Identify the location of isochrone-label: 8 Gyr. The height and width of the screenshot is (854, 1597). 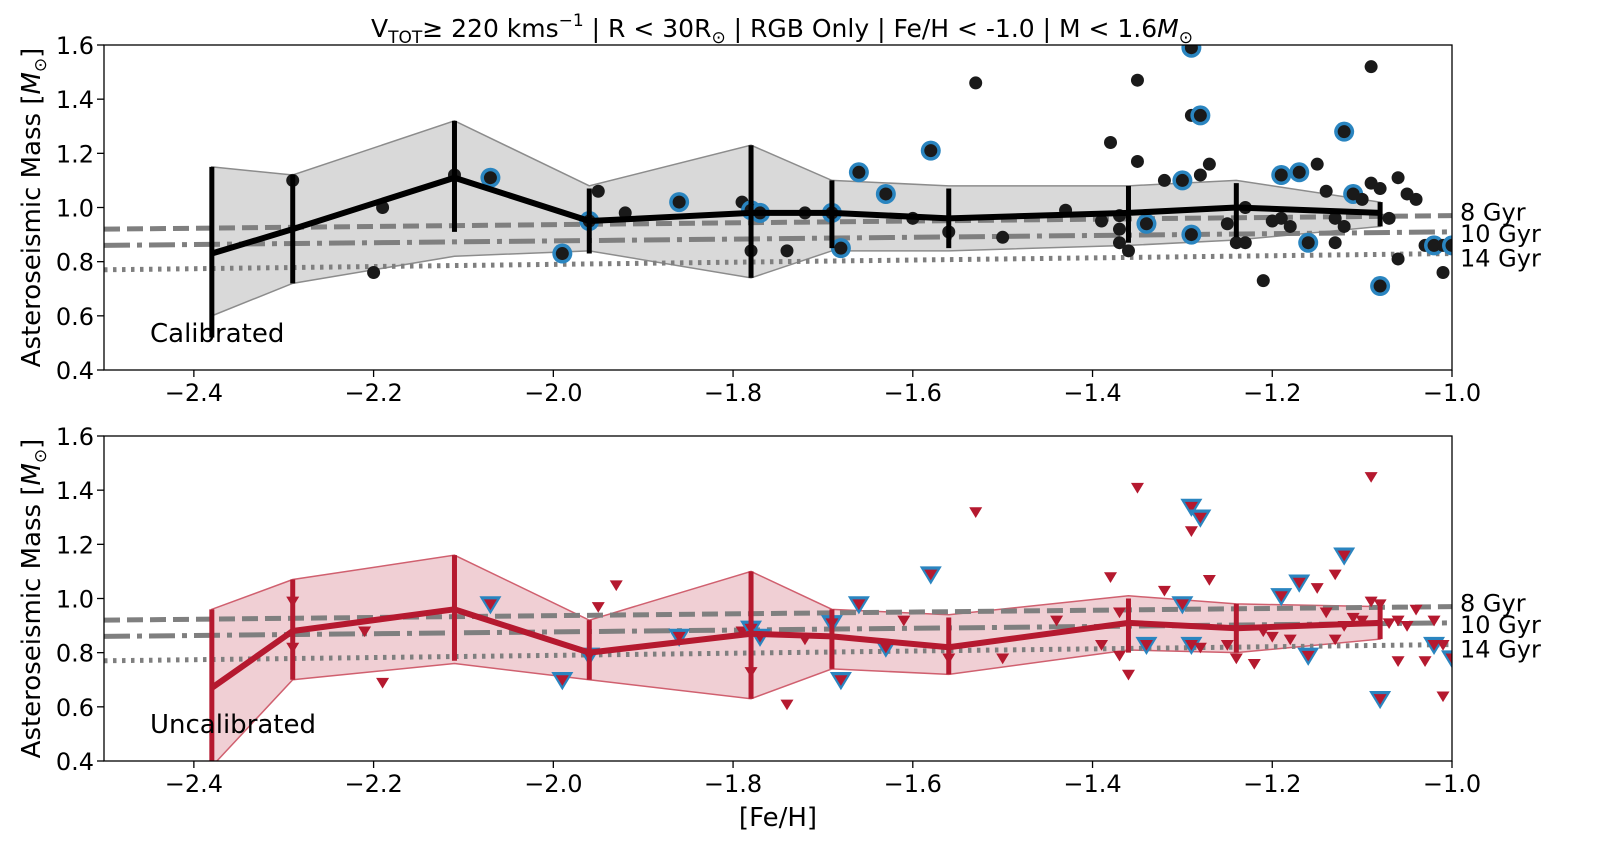
(1493, 604).